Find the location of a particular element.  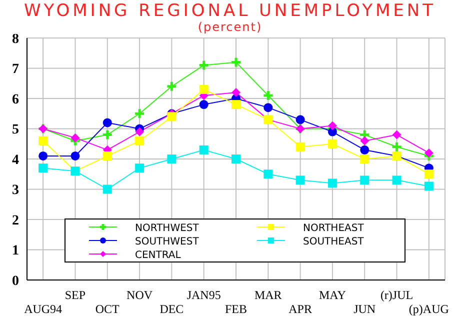

legend-label: NORTHEAST is located at coordinates (334, 228).